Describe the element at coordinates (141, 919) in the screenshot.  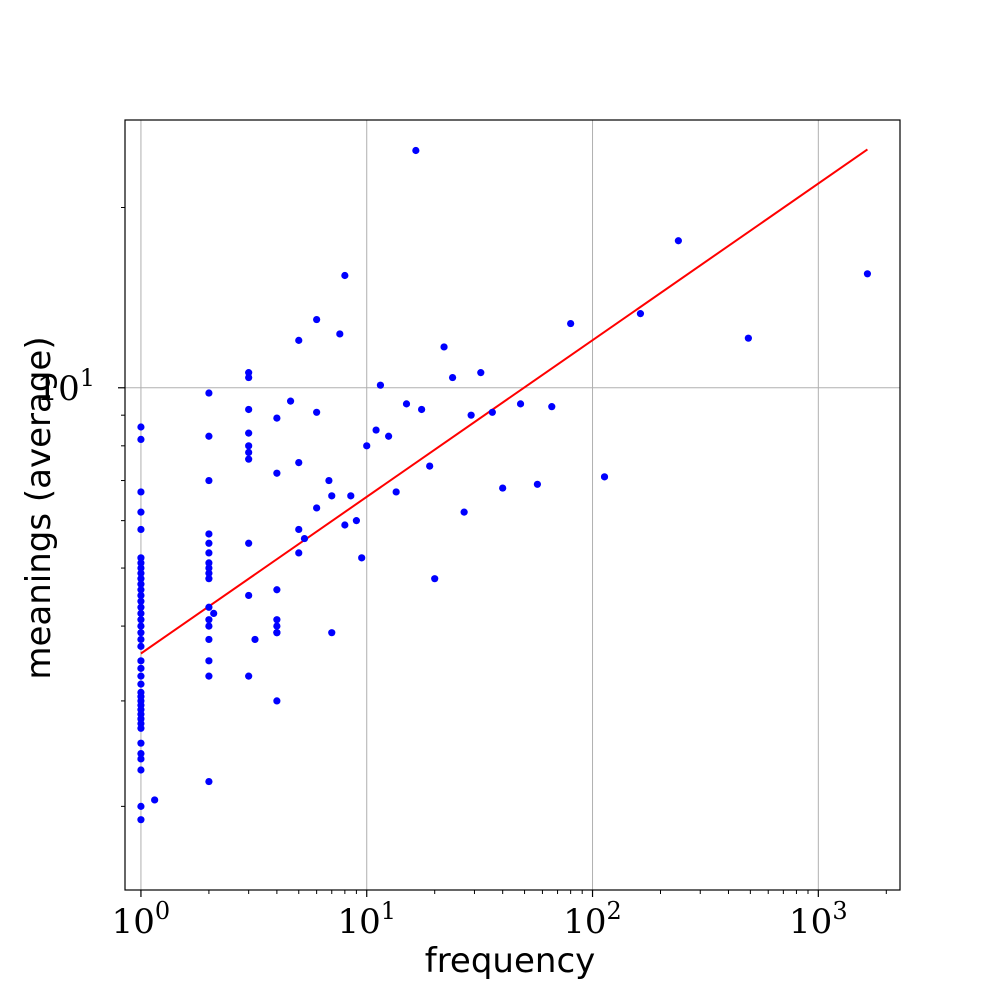
I see `x-tick-label: 10⁰` at that location.